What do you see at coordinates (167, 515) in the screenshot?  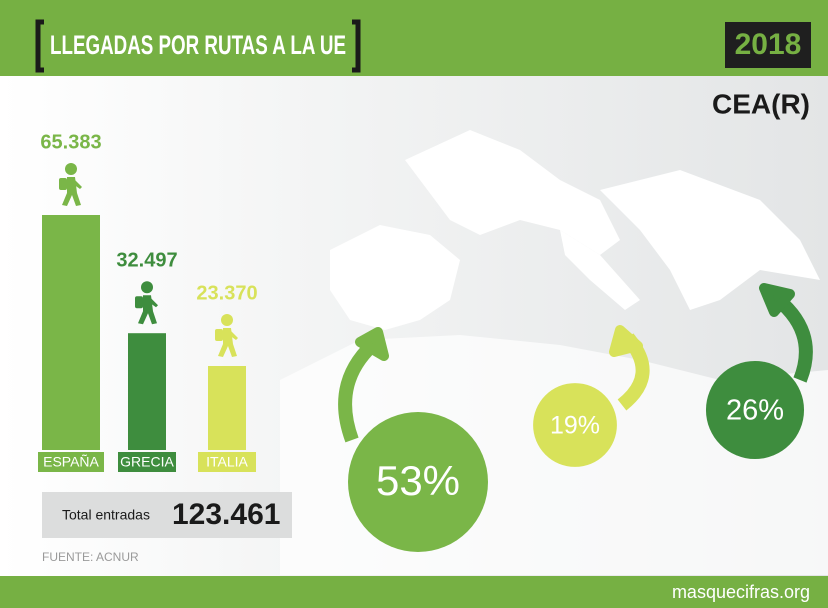 I see `total-box` at bounding box center [167, 515].